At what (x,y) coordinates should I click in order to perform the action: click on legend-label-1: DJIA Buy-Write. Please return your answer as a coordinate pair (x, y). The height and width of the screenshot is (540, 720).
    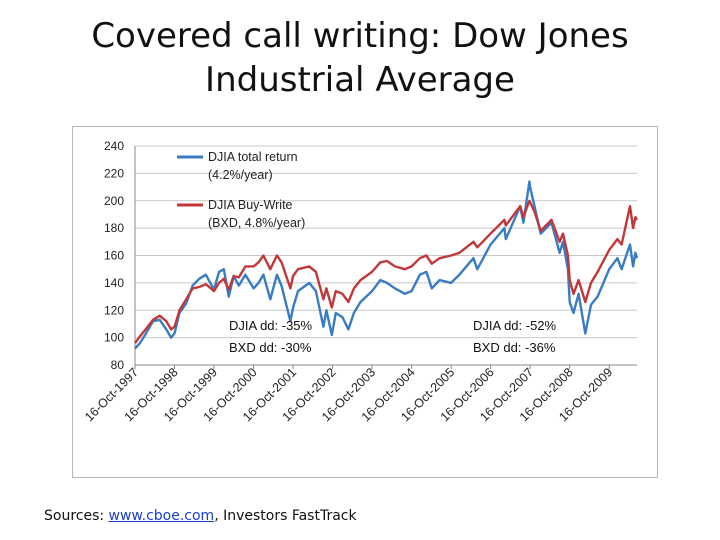
    Looking at the image, I should click on (250, 205).